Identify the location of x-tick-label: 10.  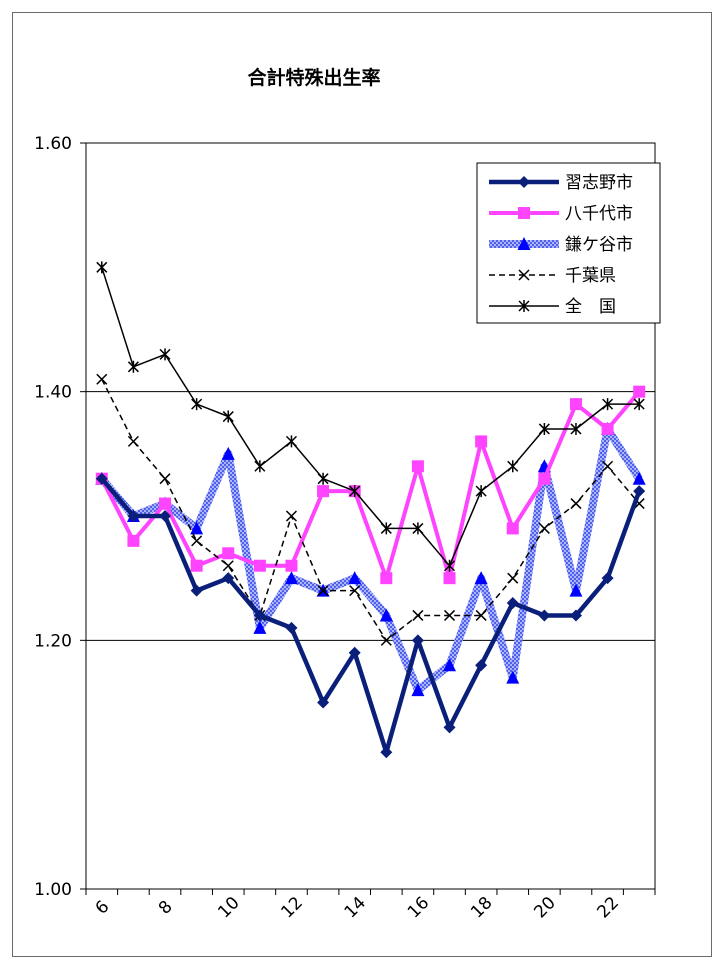
(228, 907).